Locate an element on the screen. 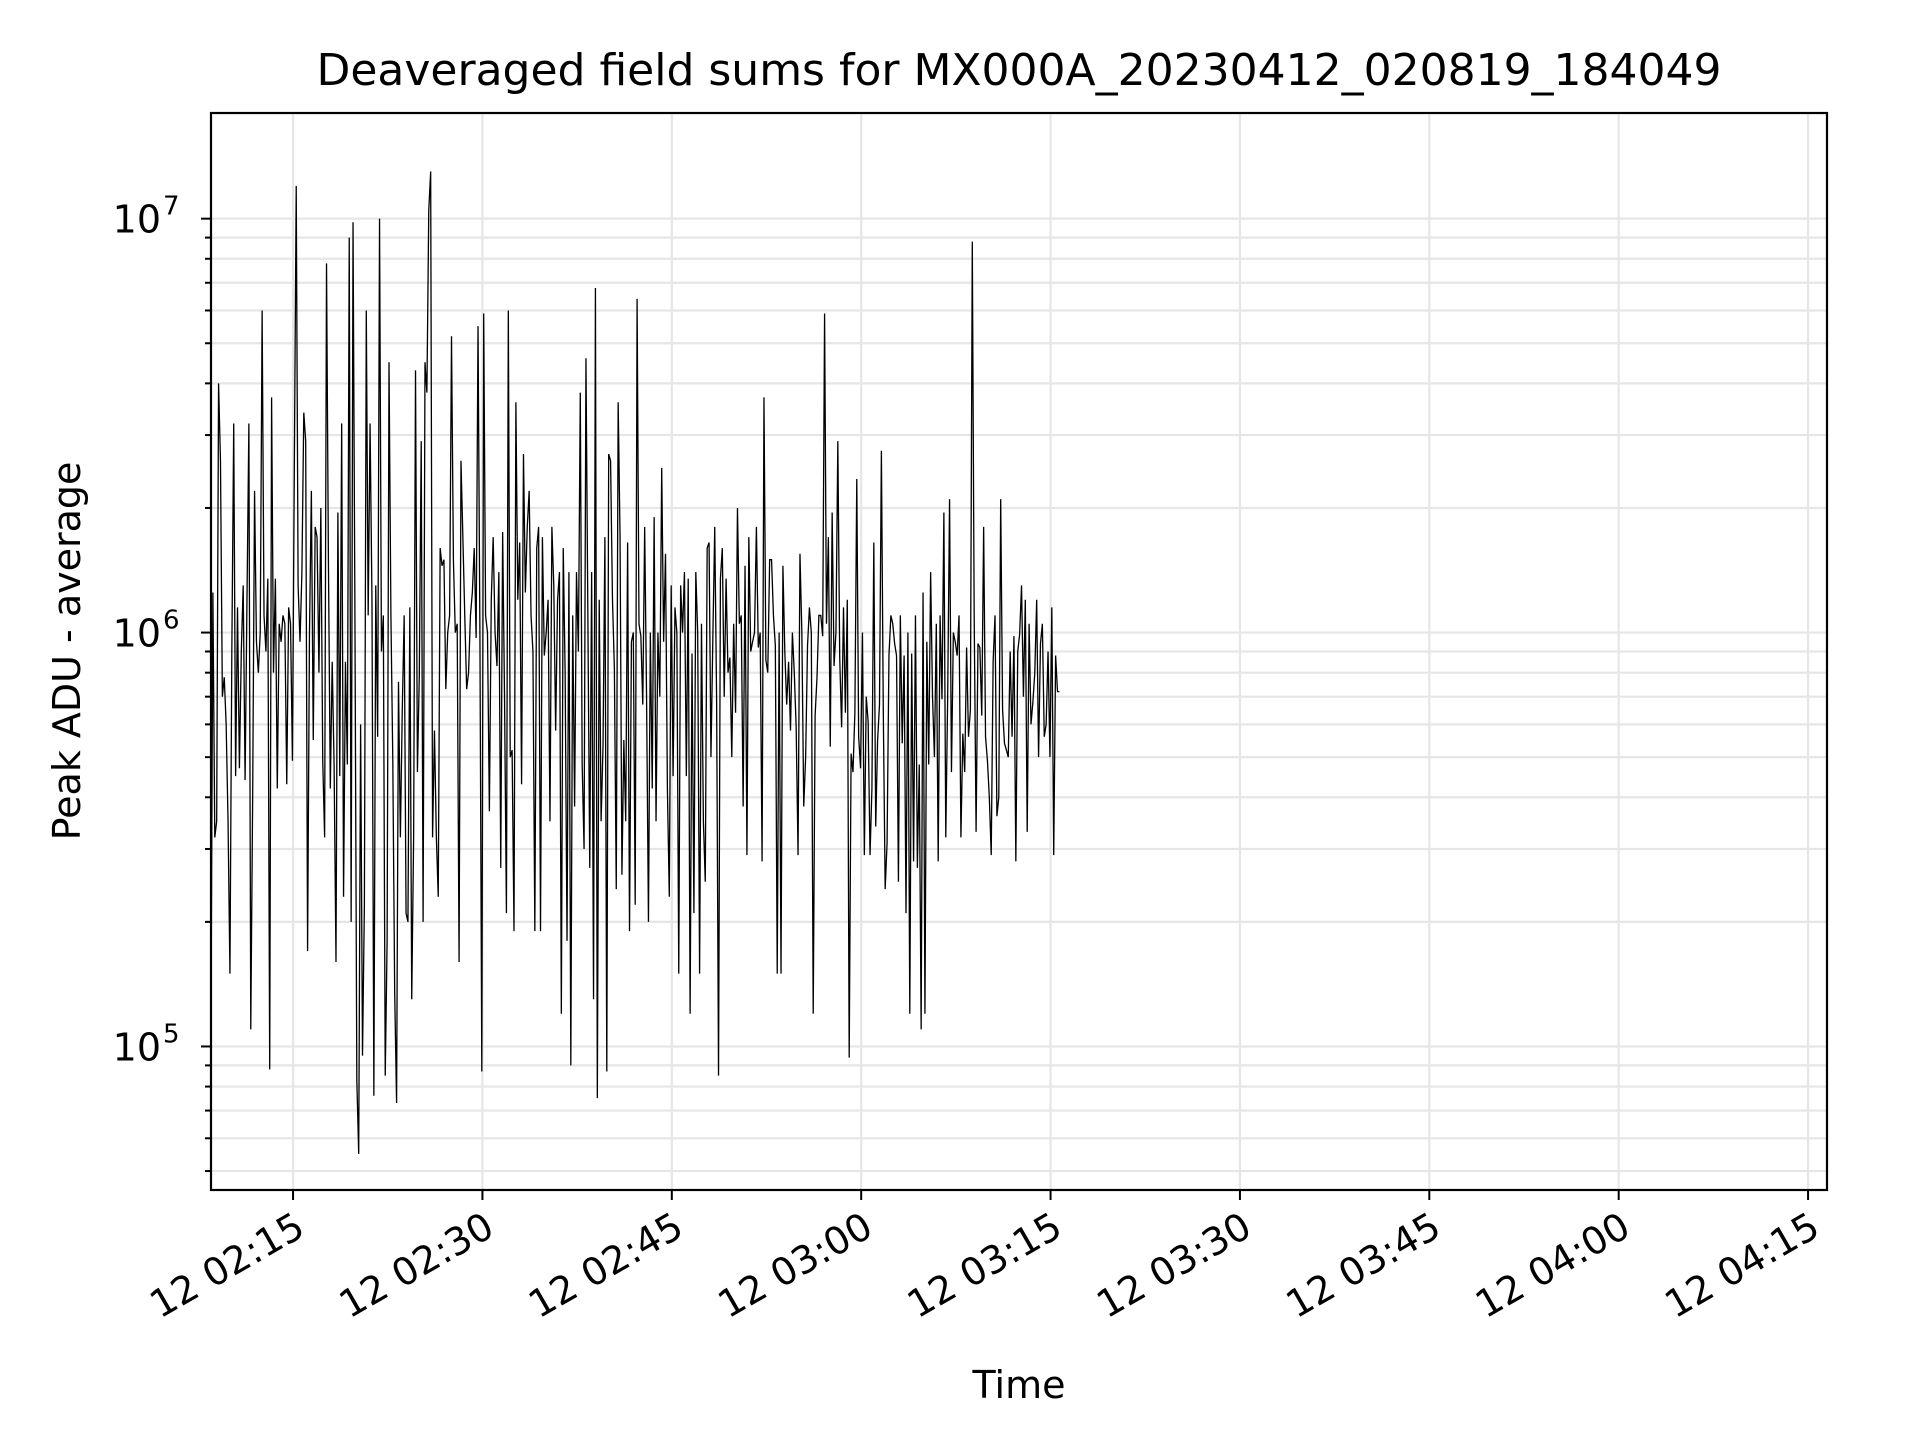 The height and width of the screenshot is (1440, 1920). y-tick-exponent: 7 is located at coordinates (171, 207).